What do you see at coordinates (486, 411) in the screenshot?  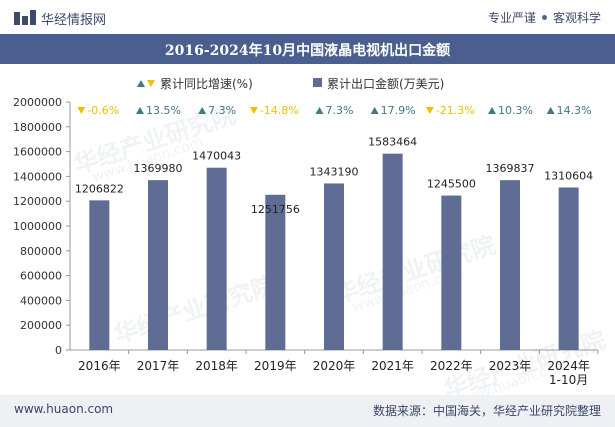 I see `footer-source: 数据来源：中国海关，华经产业研究院整理` at bounding box center [486, 411].